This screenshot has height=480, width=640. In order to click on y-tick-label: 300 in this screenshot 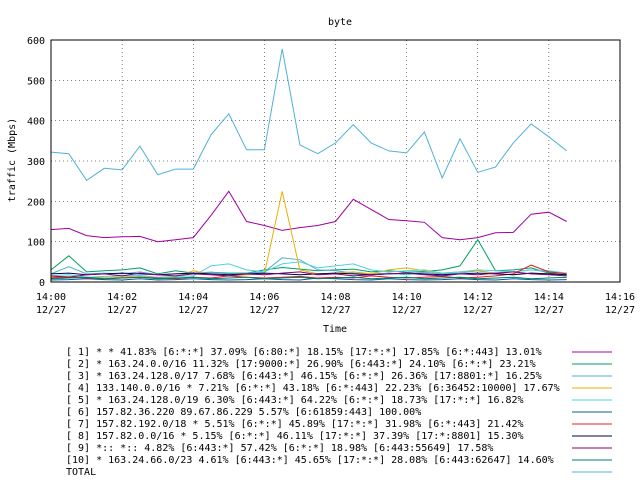, I will do `click(36, 162)`.